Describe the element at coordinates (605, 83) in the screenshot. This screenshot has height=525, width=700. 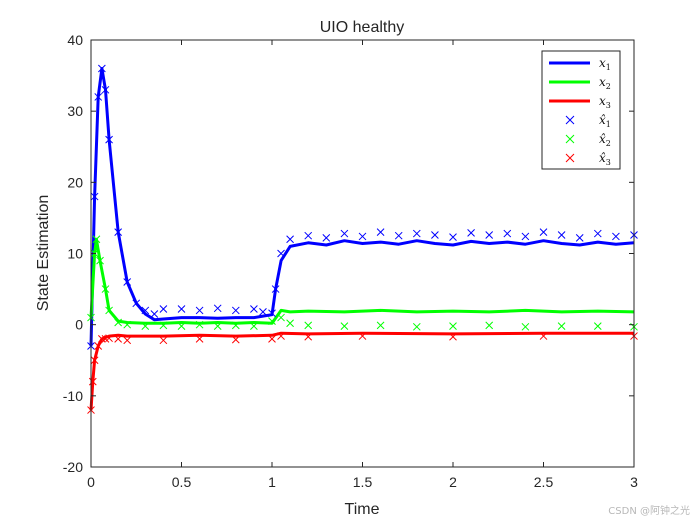
I see `legend-label: x2` at that location.